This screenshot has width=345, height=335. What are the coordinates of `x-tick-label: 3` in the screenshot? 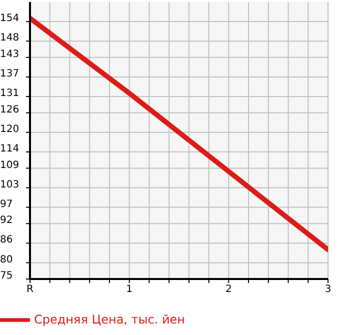 It's located at (328, 290).